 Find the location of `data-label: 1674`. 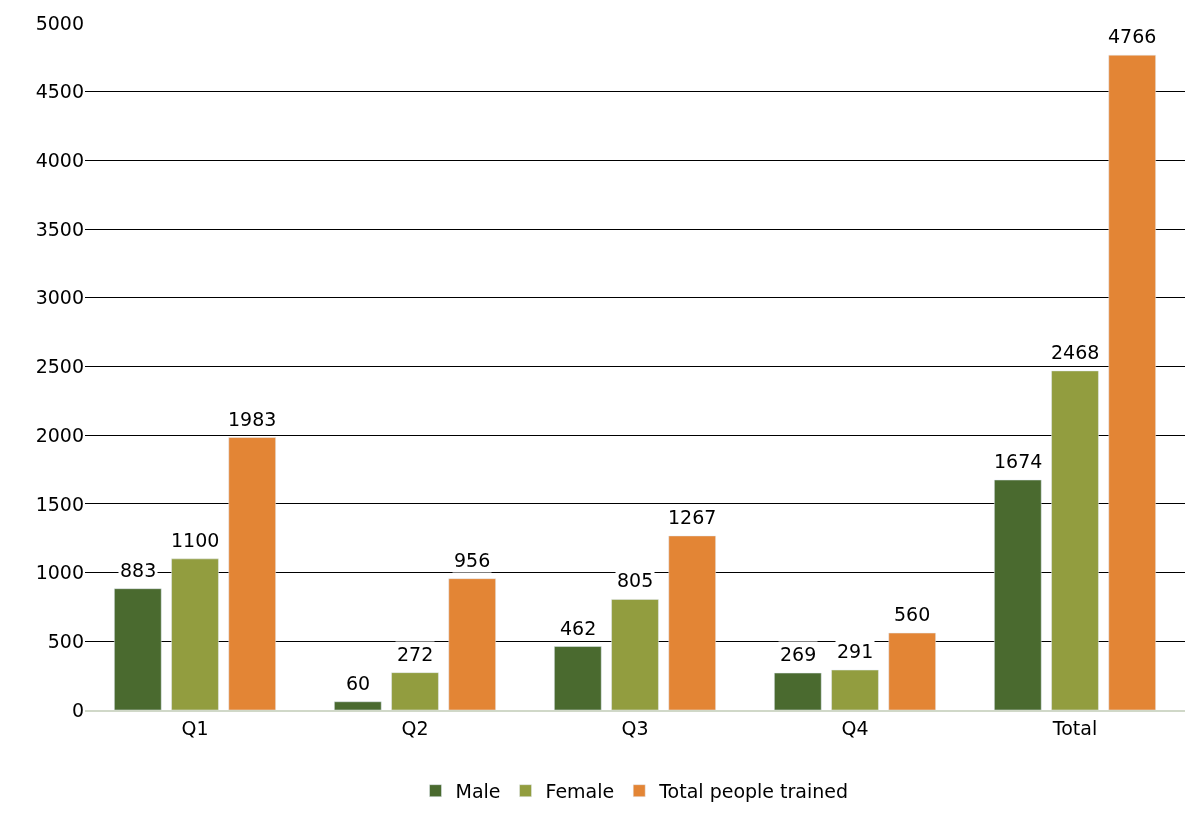

data-label: 1674 is located at coordinates (1018, 461).